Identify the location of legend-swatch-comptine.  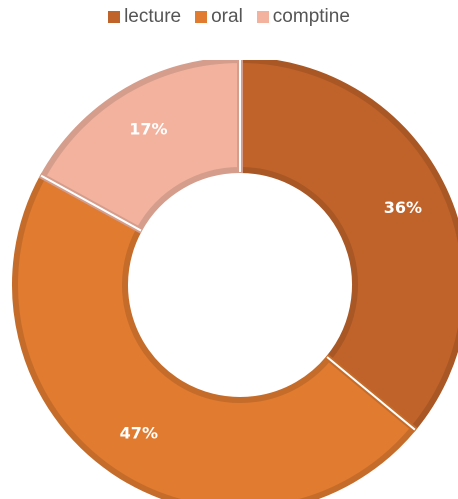
(262, 17).